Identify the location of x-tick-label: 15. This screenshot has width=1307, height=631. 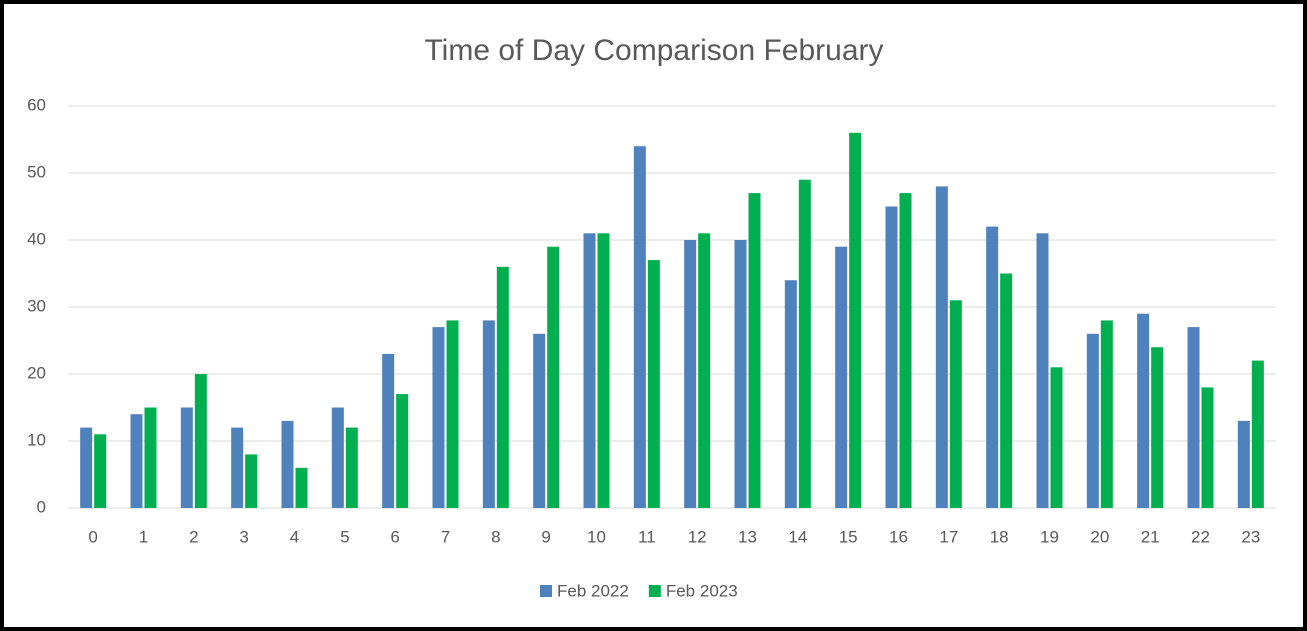
(848, 536).